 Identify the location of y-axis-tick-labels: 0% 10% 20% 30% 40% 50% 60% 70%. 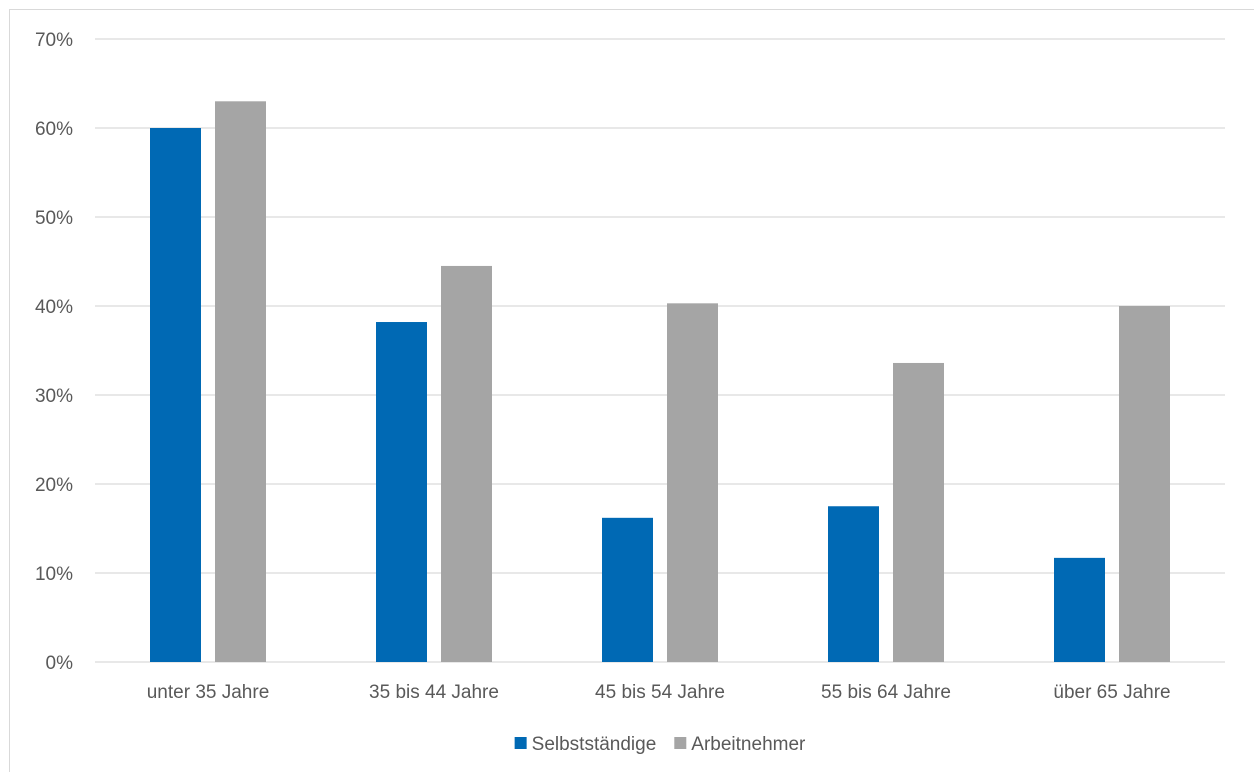
(54, 352).